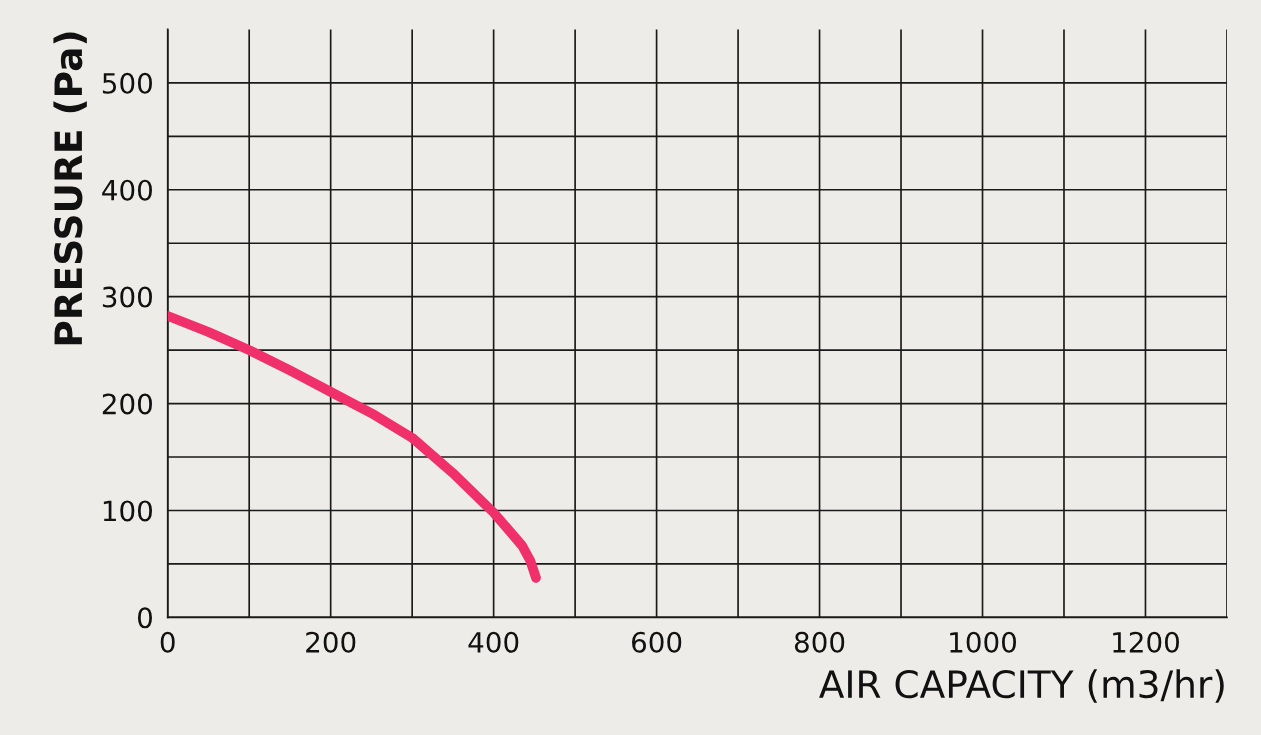  I want to click on x-tick-label: 1200, so click(1146, 642).